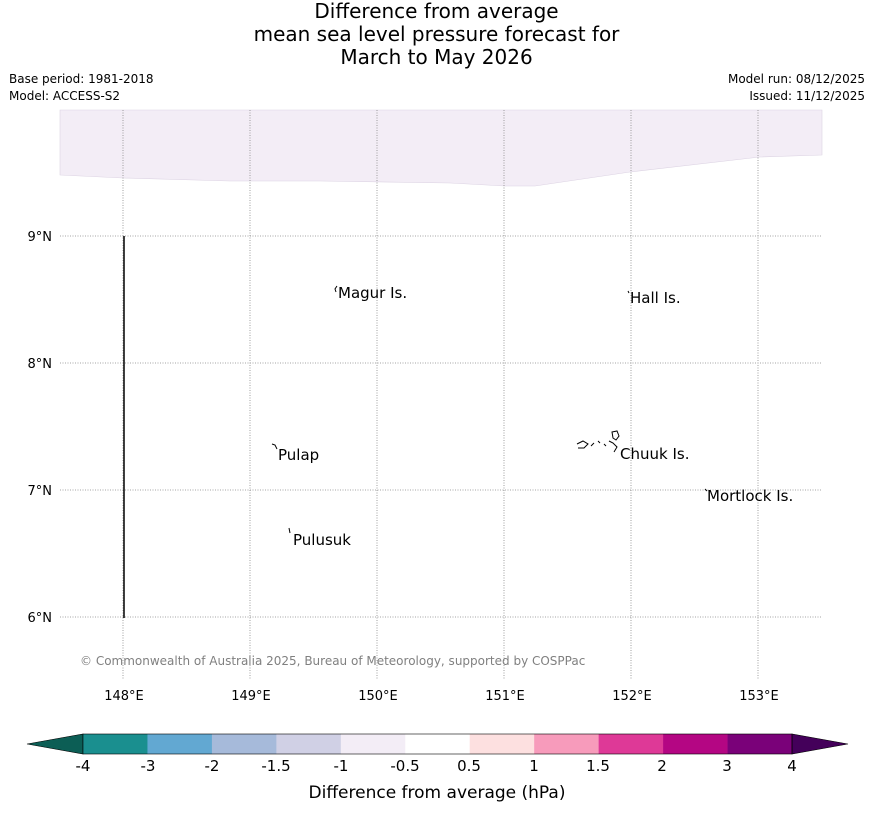 The height and width of the screenshot is (816, 873). I want to click on colorbar-tick-2: -2, so click(212, 766).